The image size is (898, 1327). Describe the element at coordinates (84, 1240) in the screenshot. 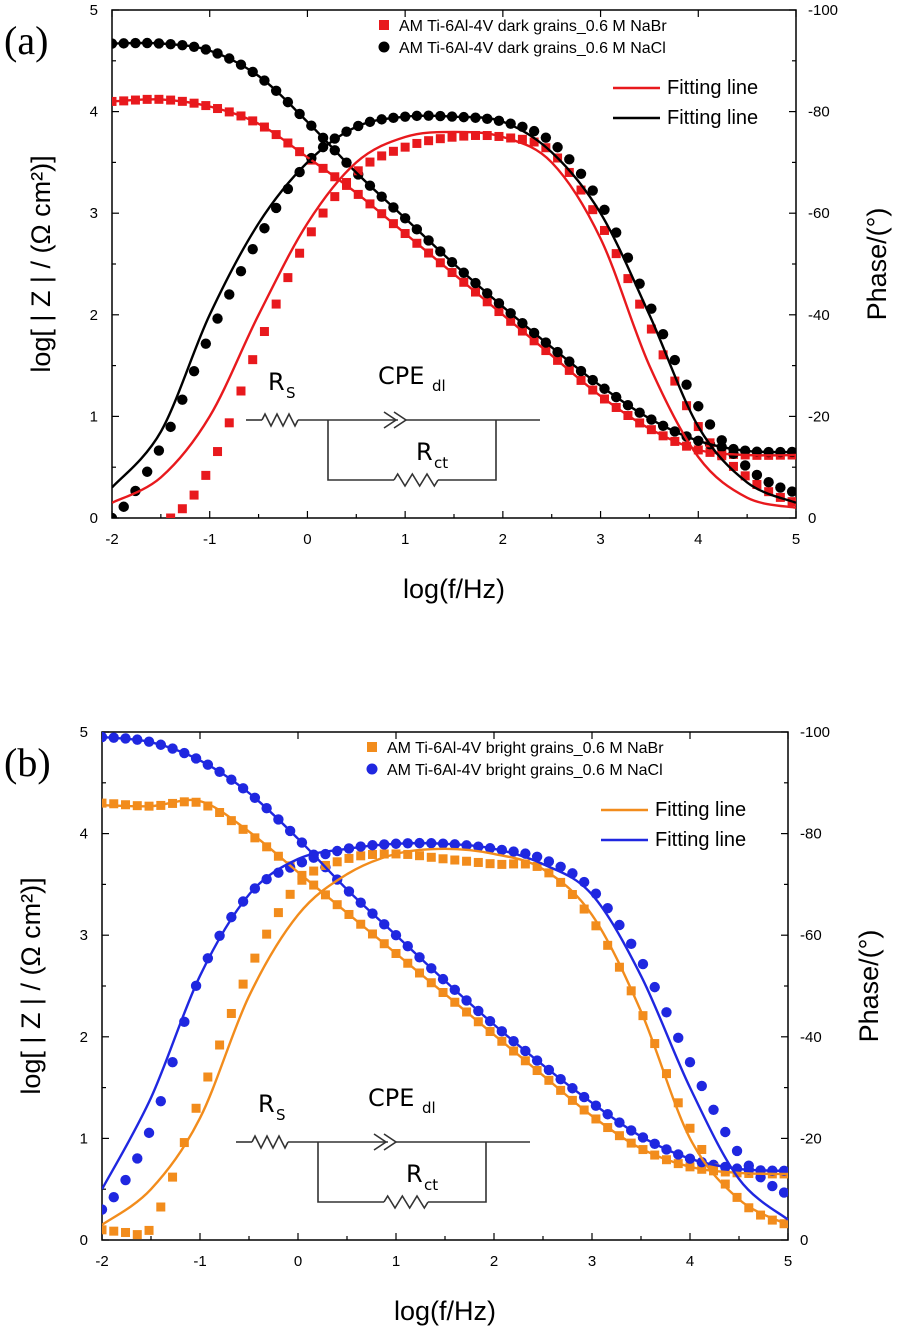

I see `y-left-tick-label: 0` at that location.